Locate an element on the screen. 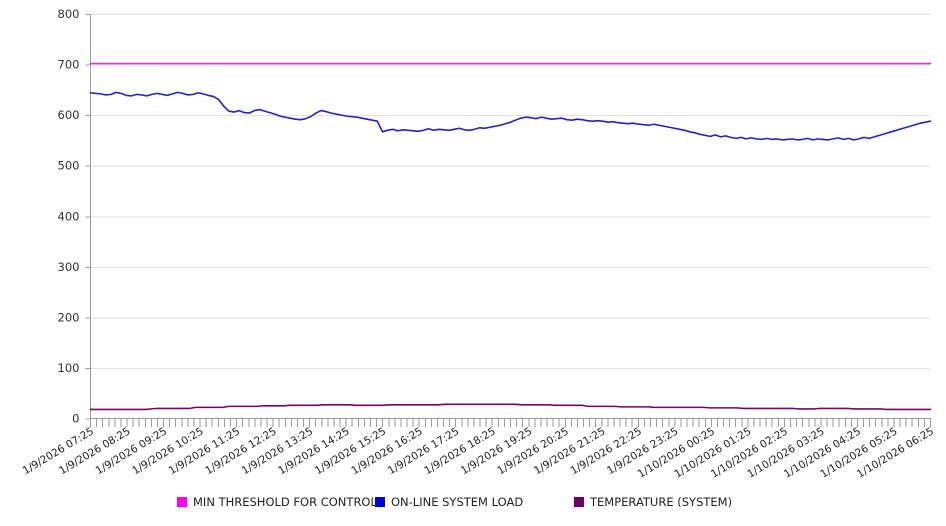  y-axis: 0 100 200 300 400 500 600 700 800 is located at coordinates (74, 216).